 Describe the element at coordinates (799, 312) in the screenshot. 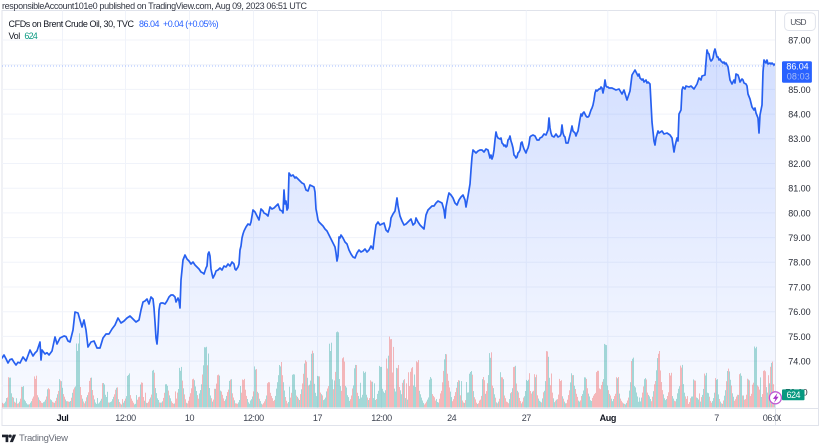

I see `svg-text: 76.00` at that location.